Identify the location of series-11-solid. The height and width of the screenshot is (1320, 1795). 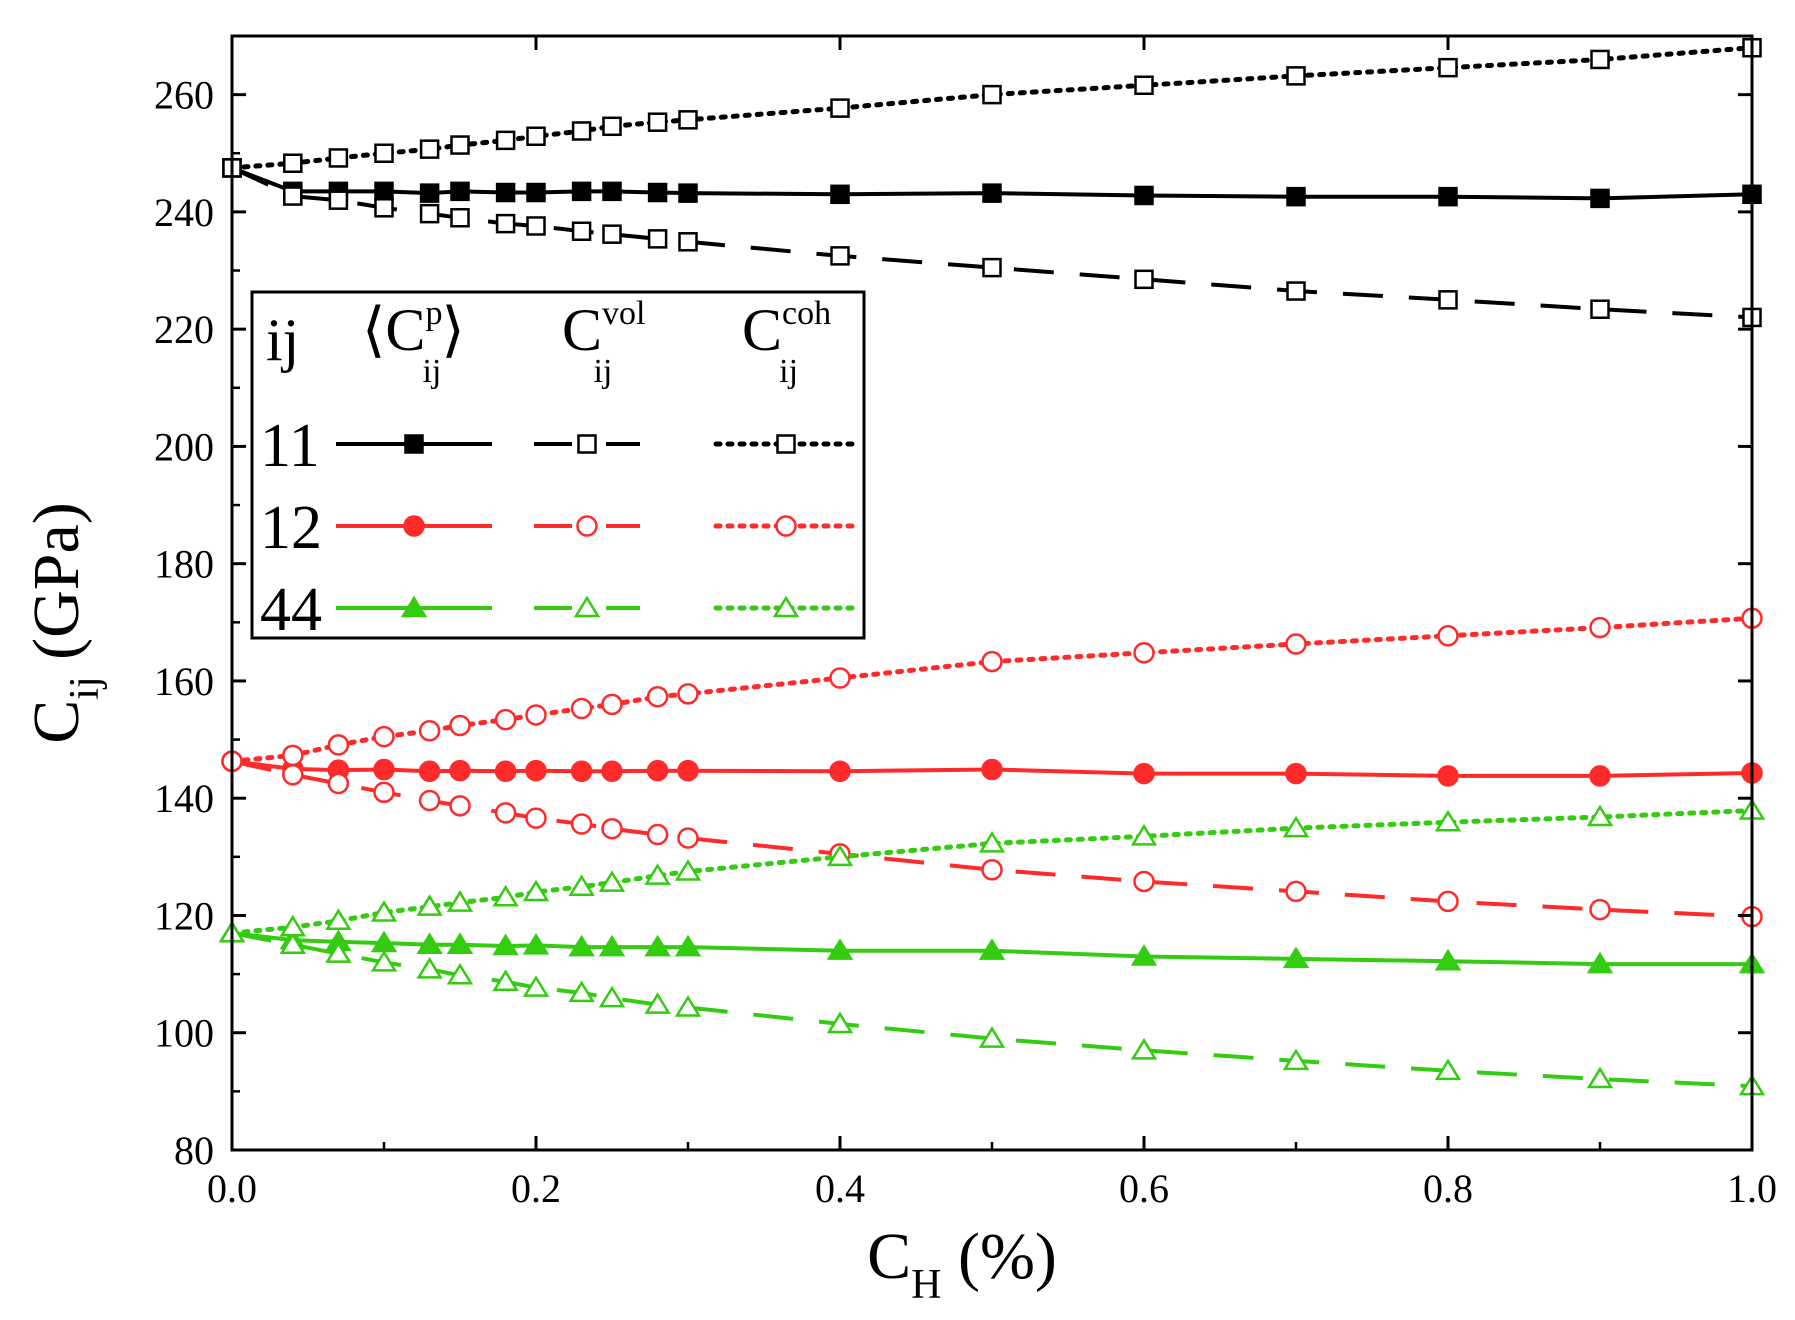
(992, 183).